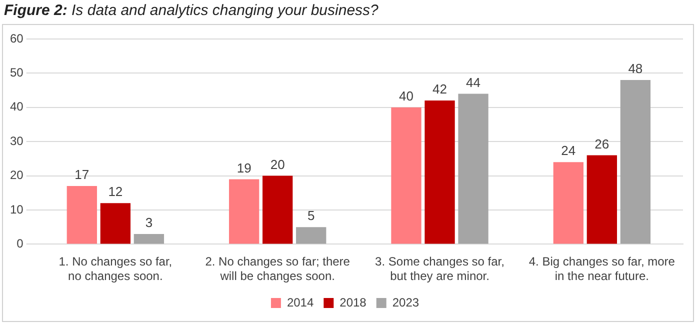 The image size is (700, 325). What do you see at coordinates (300, 302) in the screenshot?
I see `legend-label: 2014` at bounding box center [300, 302].